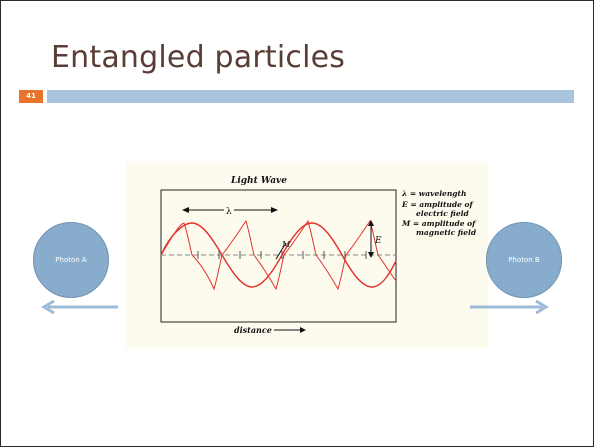 This screenshot has width=594, height=447. What do you see at coordinates (79, 307) in the screenshot?
I see `left-arrow-icon` at bounding box center [79, 307].